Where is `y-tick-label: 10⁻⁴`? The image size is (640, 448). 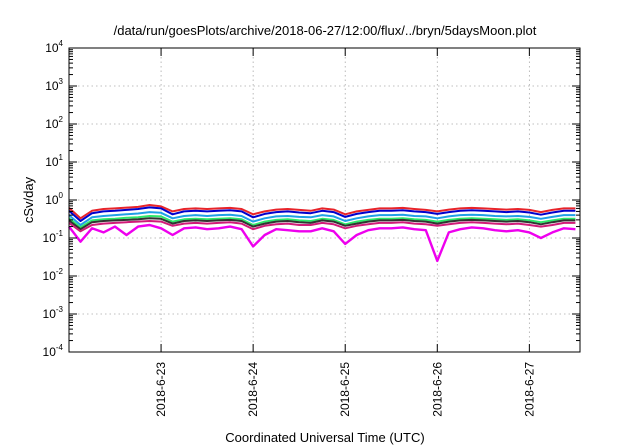
y-tick-label: 10⁻⁴ is located at coordinates (53, 351).